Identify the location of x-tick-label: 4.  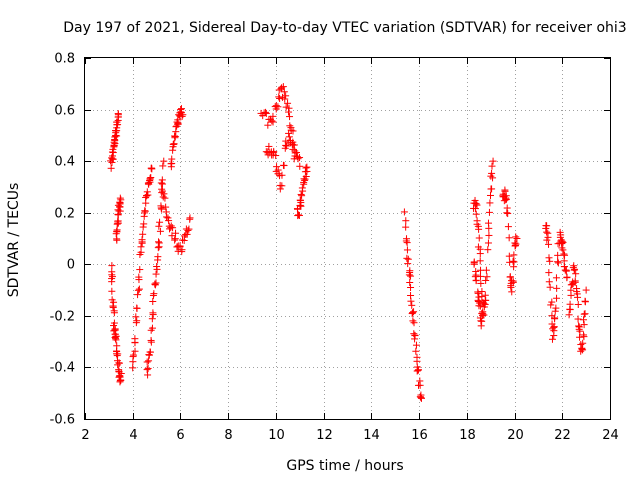
(133, 435).